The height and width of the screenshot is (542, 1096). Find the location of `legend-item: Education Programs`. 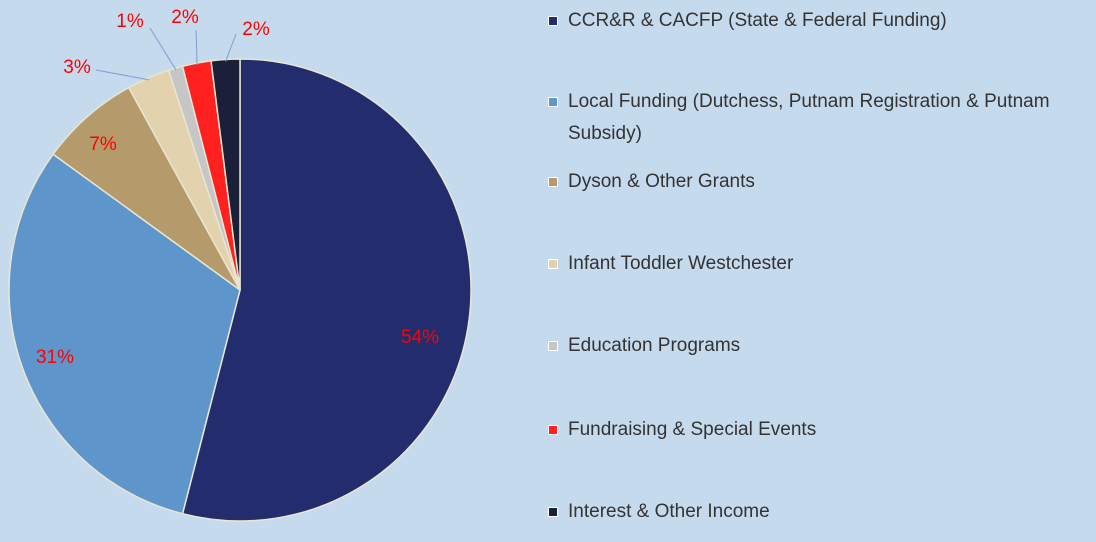

legend-item: Education Programs is located at coordinates (813, 346).